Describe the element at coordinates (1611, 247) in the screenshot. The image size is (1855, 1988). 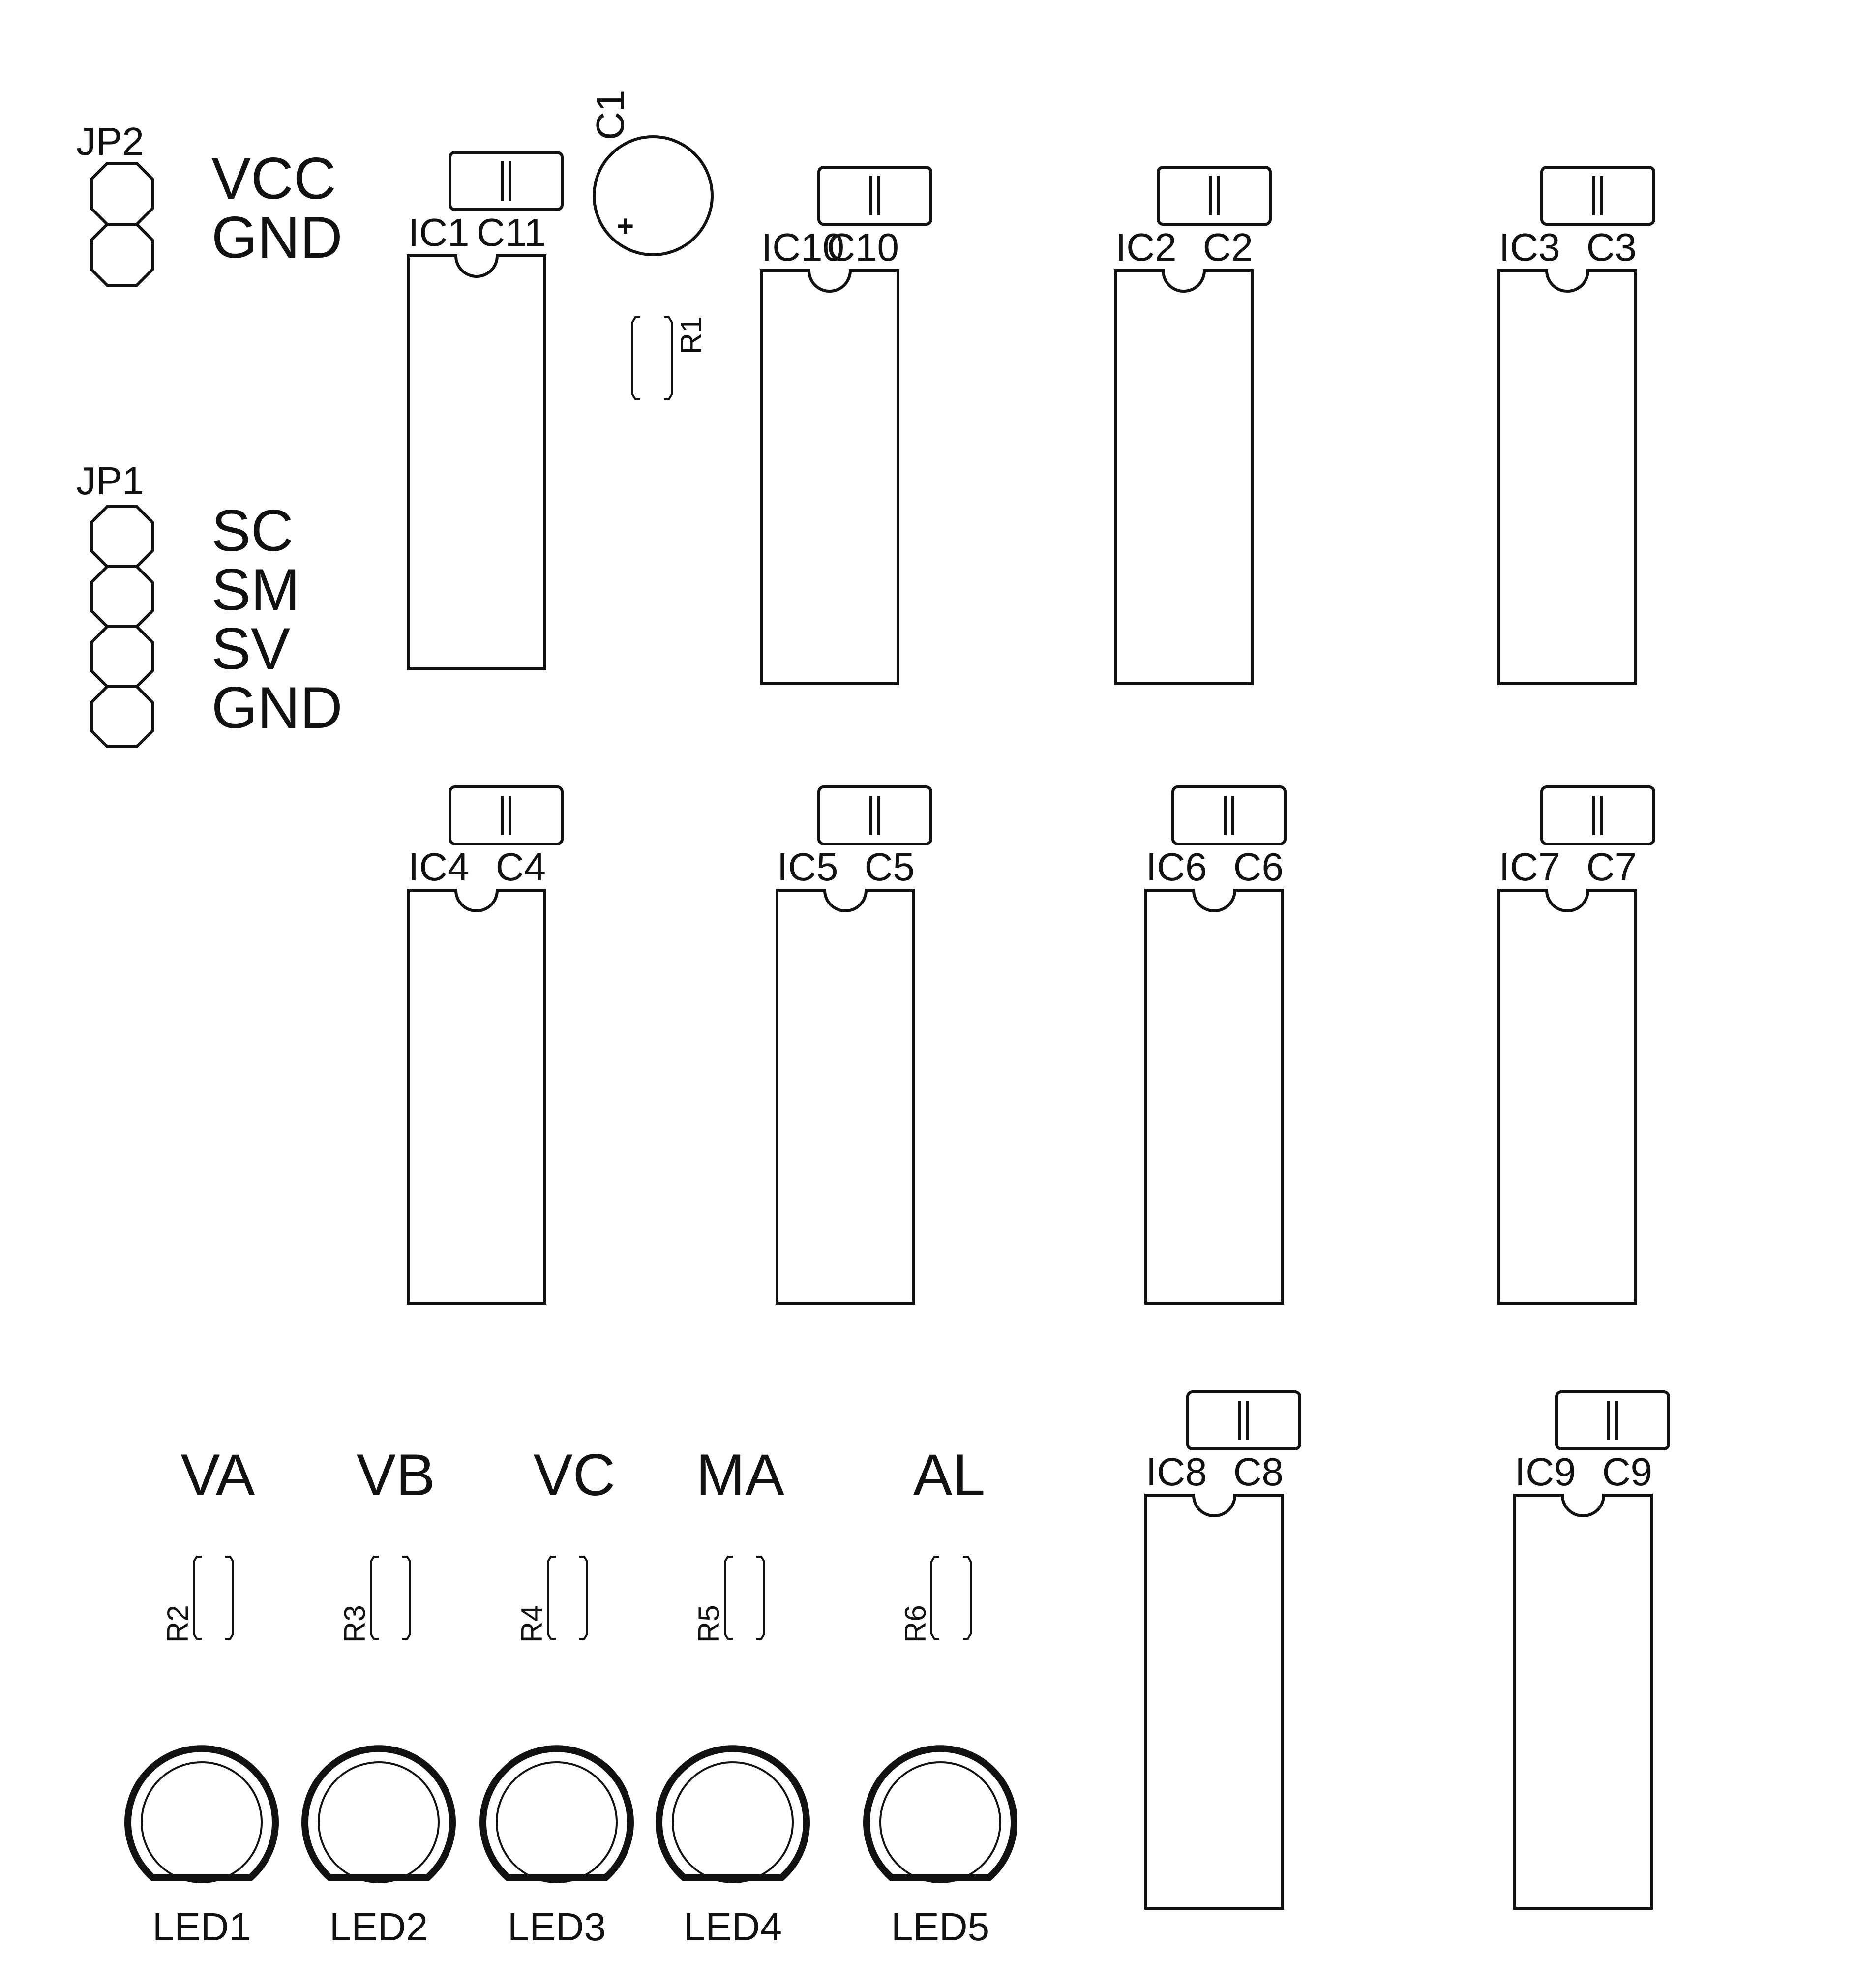
I see `cap-label: C3` at that location.